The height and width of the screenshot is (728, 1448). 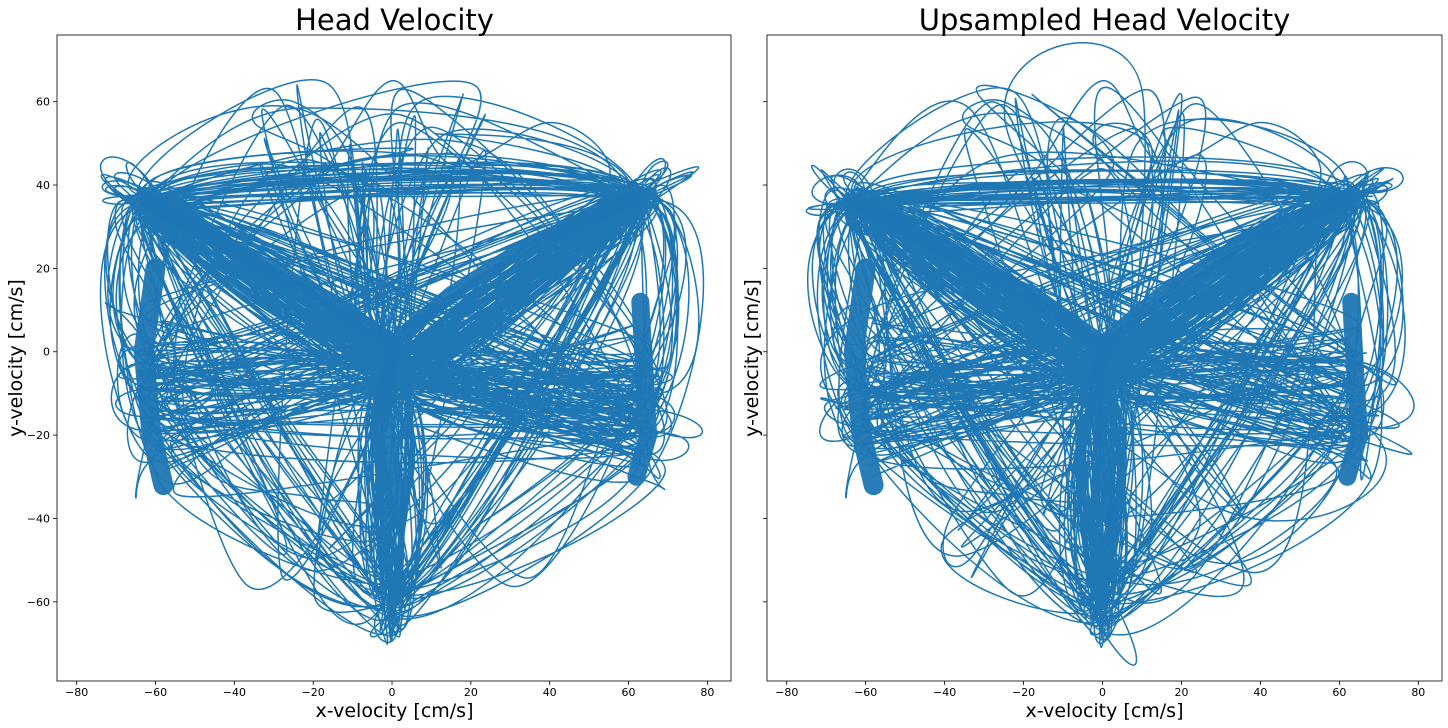 What do you see at coordinates (155, 692) in the screenshot?
I see `left-x-tick-label: −60` at bounding box center [155, 692].